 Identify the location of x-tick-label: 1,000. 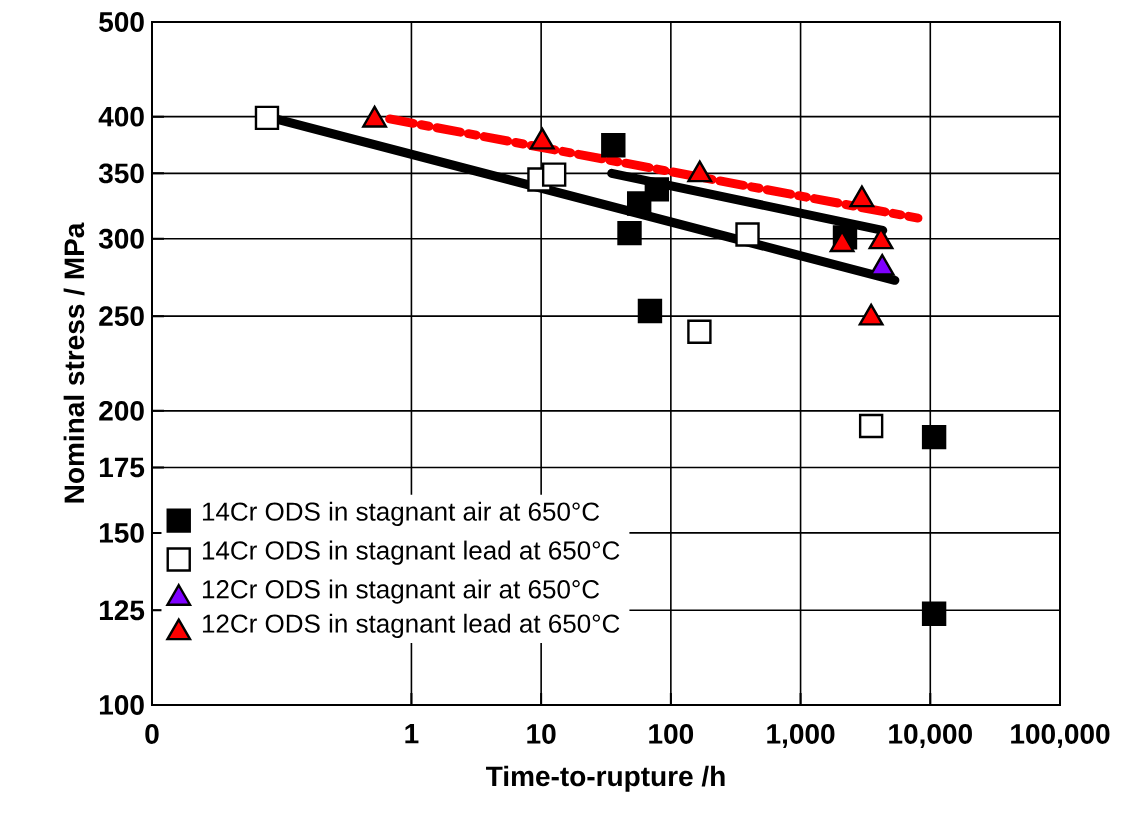
(801, 736).